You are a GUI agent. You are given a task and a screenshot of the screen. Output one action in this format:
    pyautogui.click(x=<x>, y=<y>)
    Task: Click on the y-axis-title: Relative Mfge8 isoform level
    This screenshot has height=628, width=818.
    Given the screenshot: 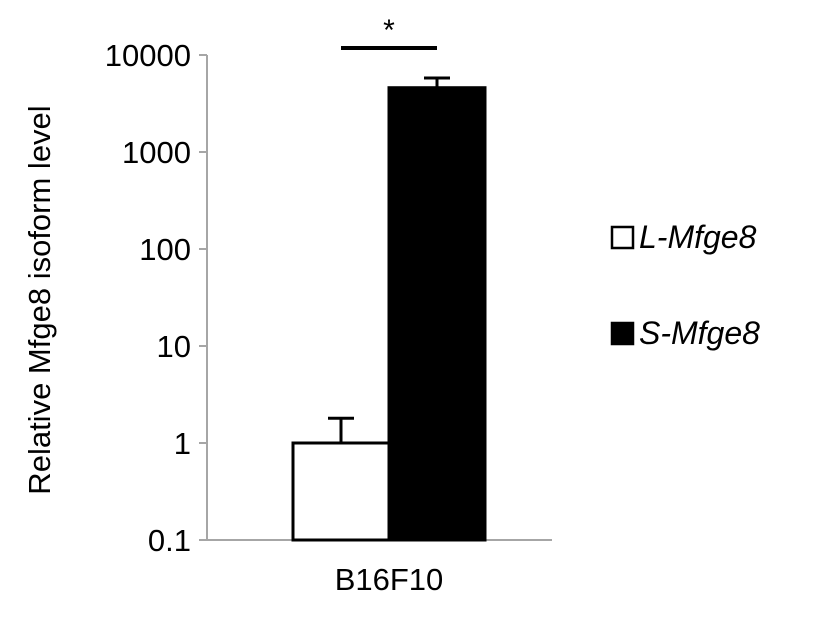 What is the action you would take?
    pyautogui.click(x=39, y=299)
    